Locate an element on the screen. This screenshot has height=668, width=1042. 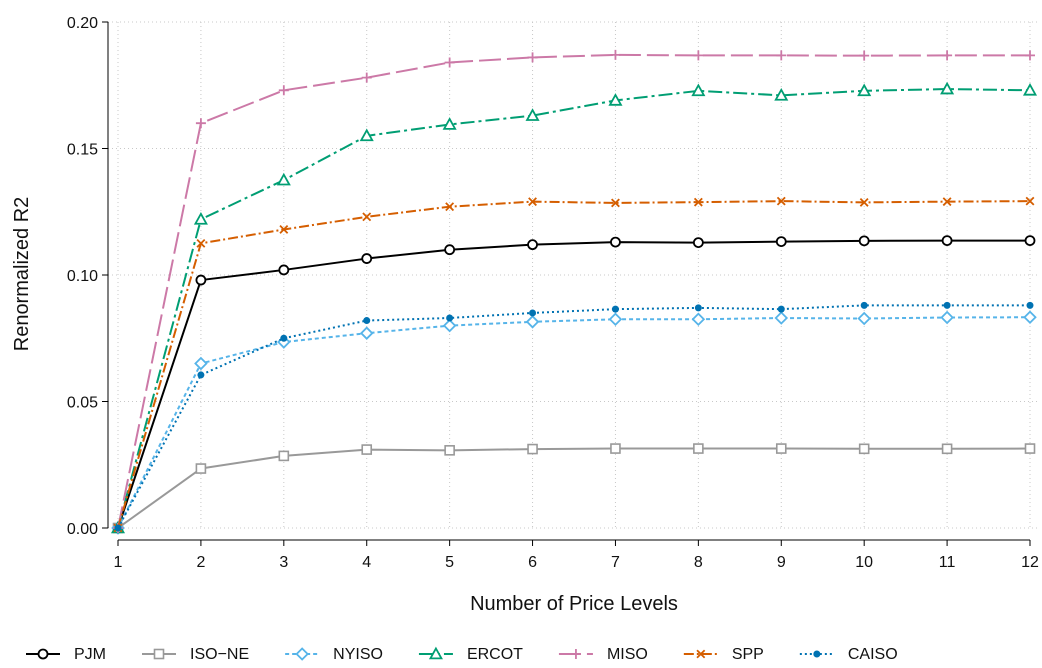
legend-label: MISO is located at coordinates (627, 654).